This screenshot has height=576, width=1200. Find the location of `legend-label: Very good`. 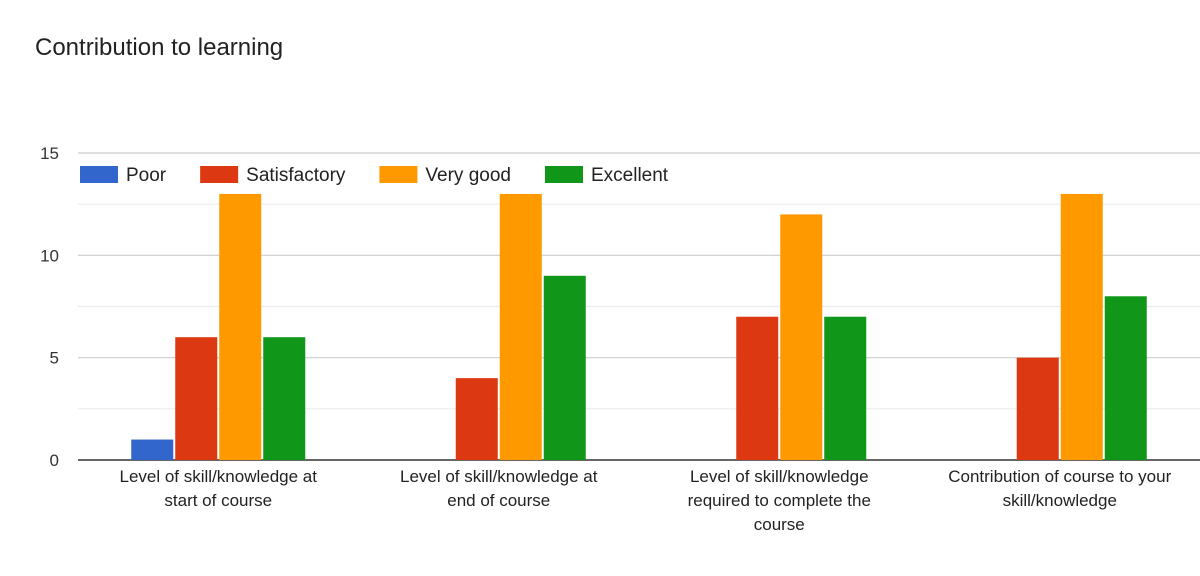

legend-label: Very good is located at coordinates (468, 175).